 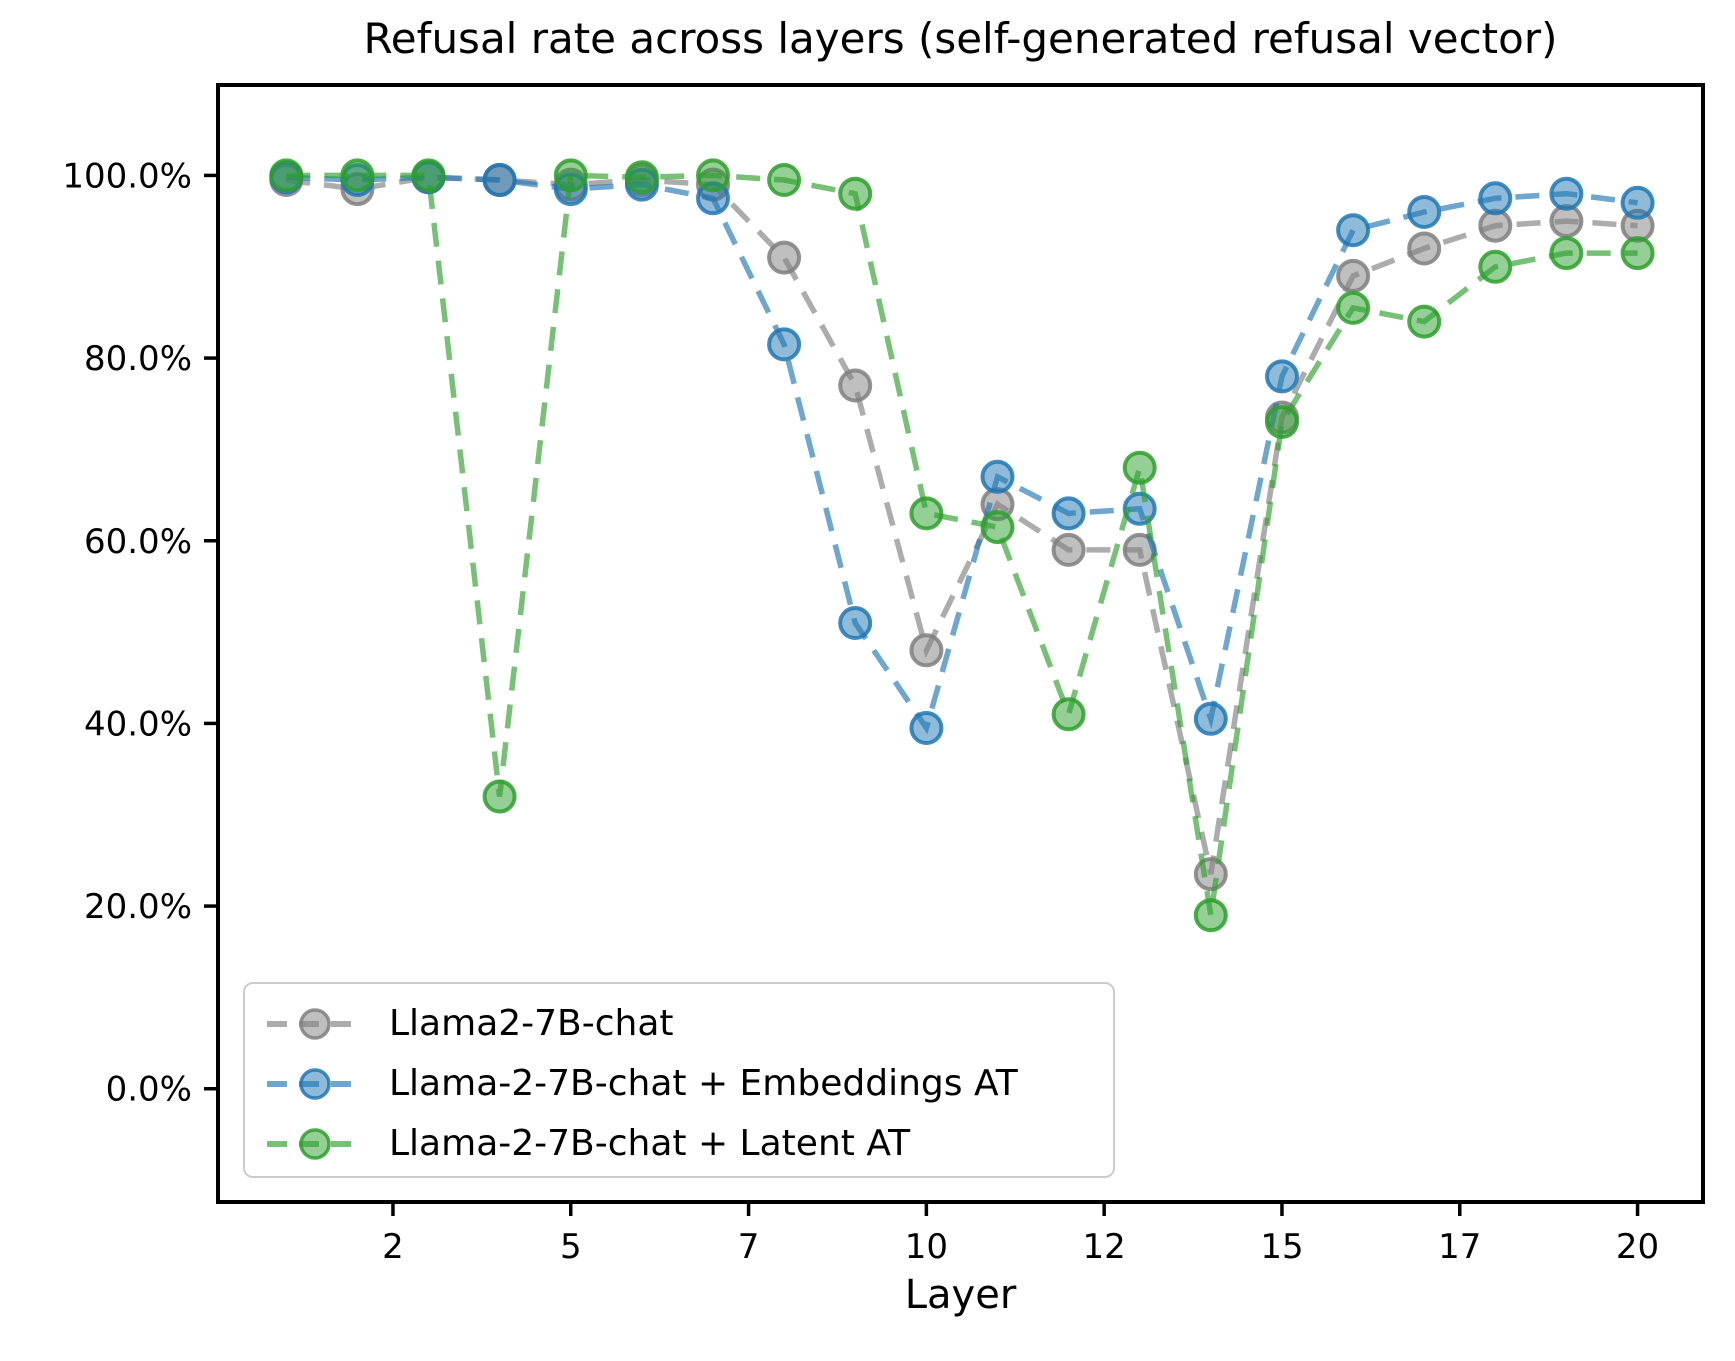 What do you see at coordinates (315, 1084) in the screenshot?
I see `legend-swatch-blue` at bounding box center [315, 1084].